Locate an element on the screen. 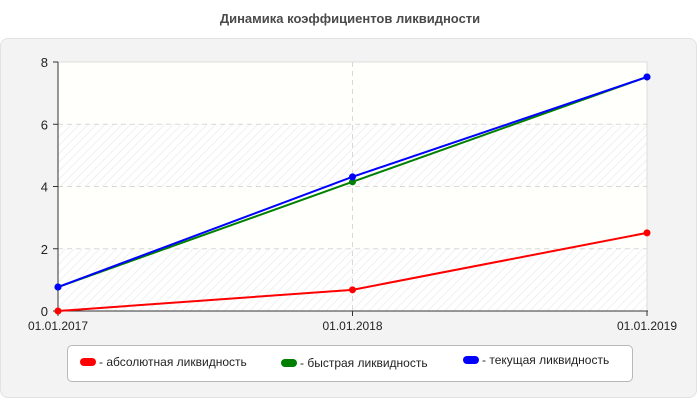 This screenshot has height=400, width=700. legend-swatch-blue is located at coordinates (471, 360).